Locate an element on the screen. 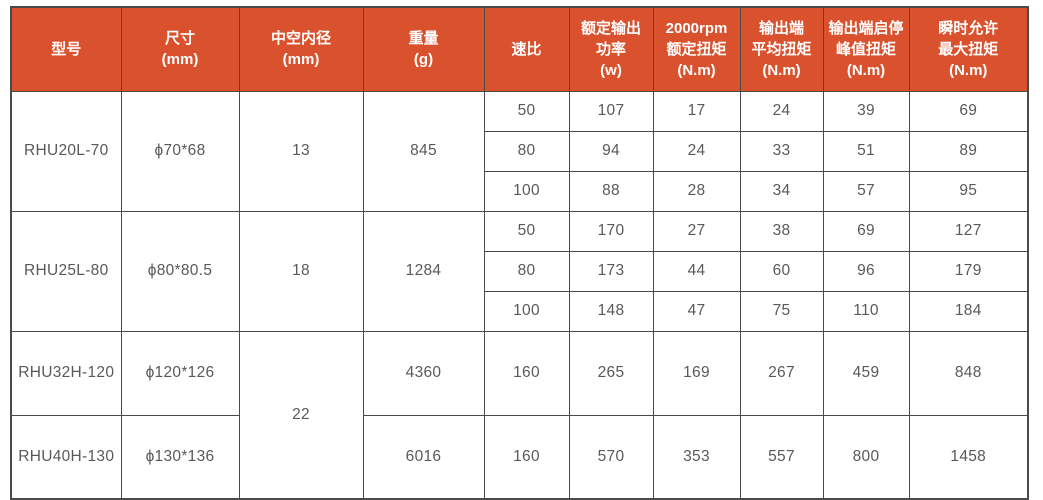 Image resolution: width=1043 pixels, height=500 pixels. header-cell: 2000rpm 额定扭矩 (N.m) is located at coordinates (696, 49).